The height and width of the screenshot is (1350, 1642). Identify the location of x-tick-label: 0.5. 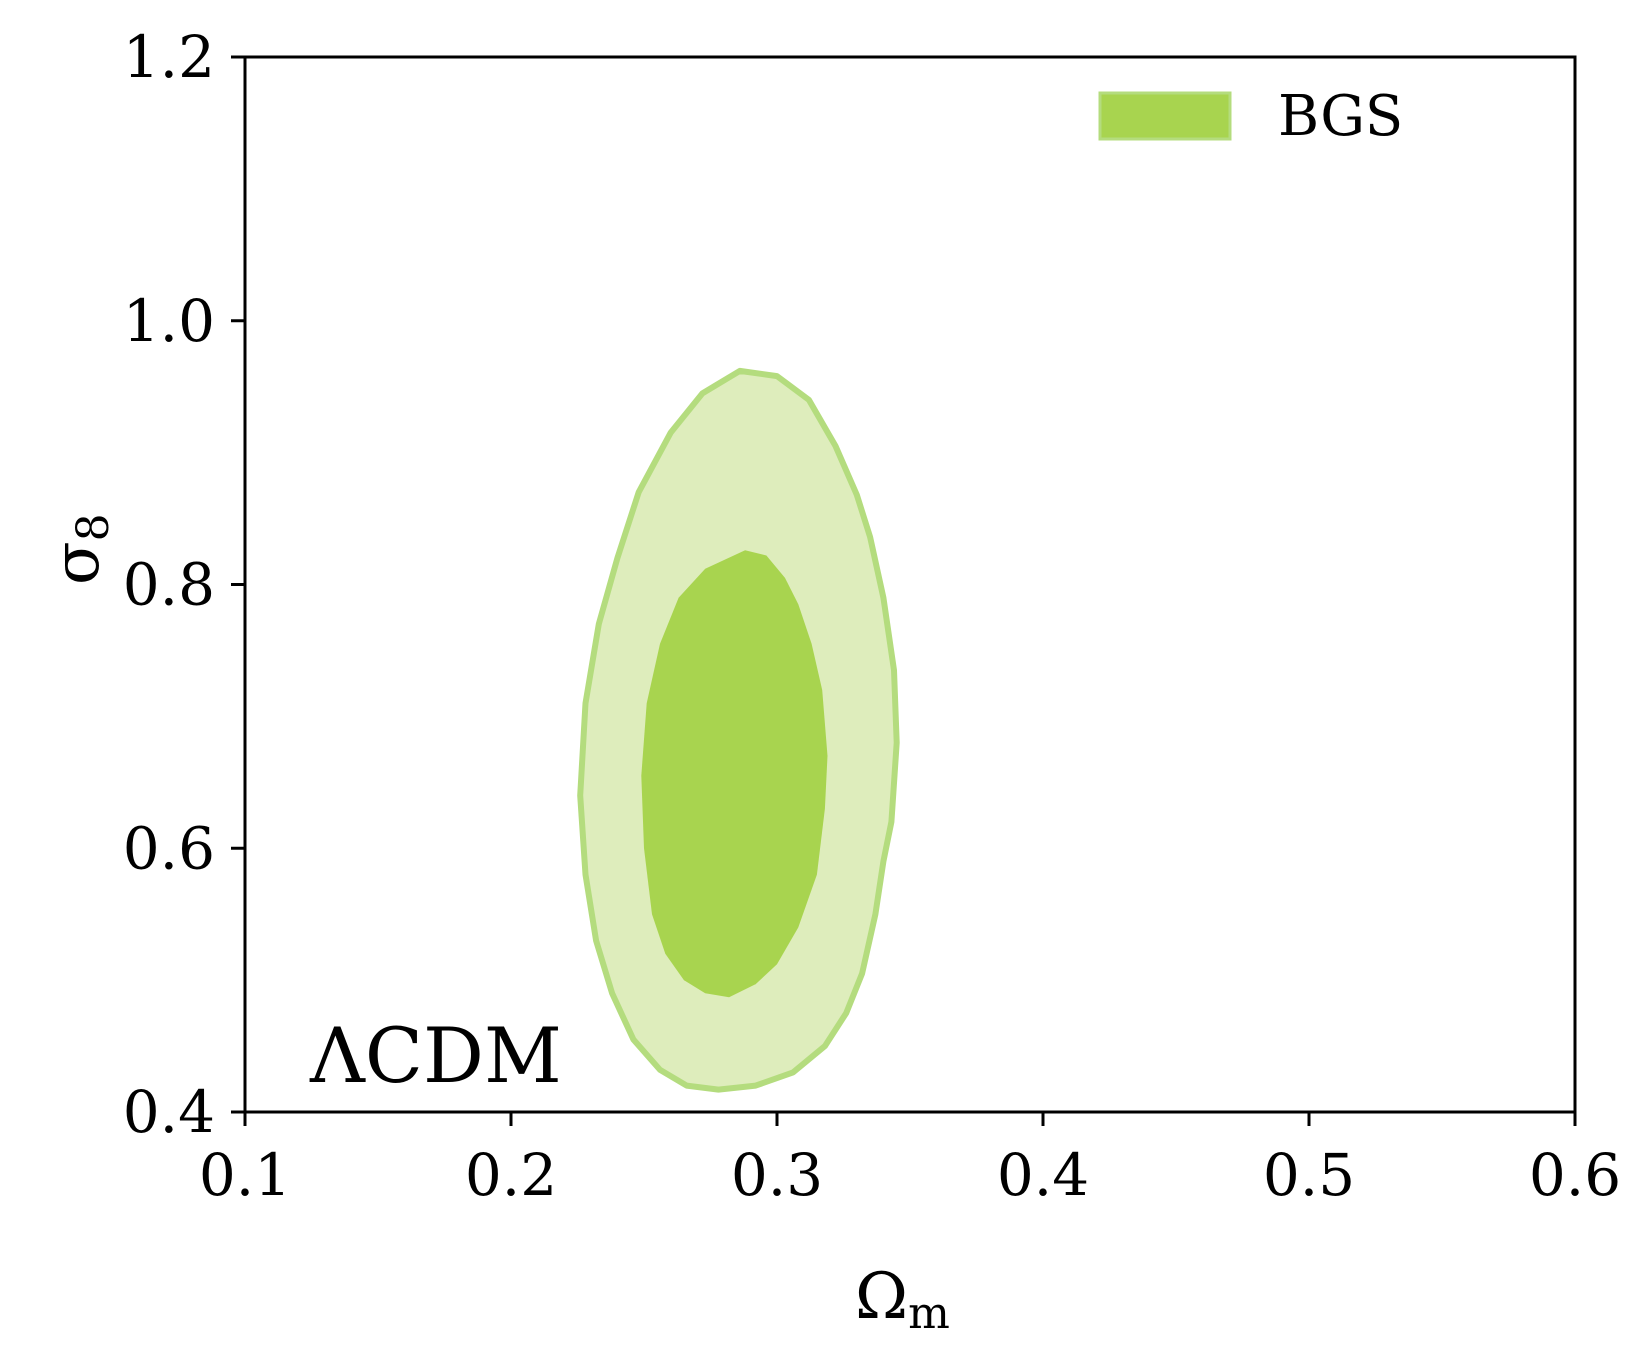
(1309, 1175).